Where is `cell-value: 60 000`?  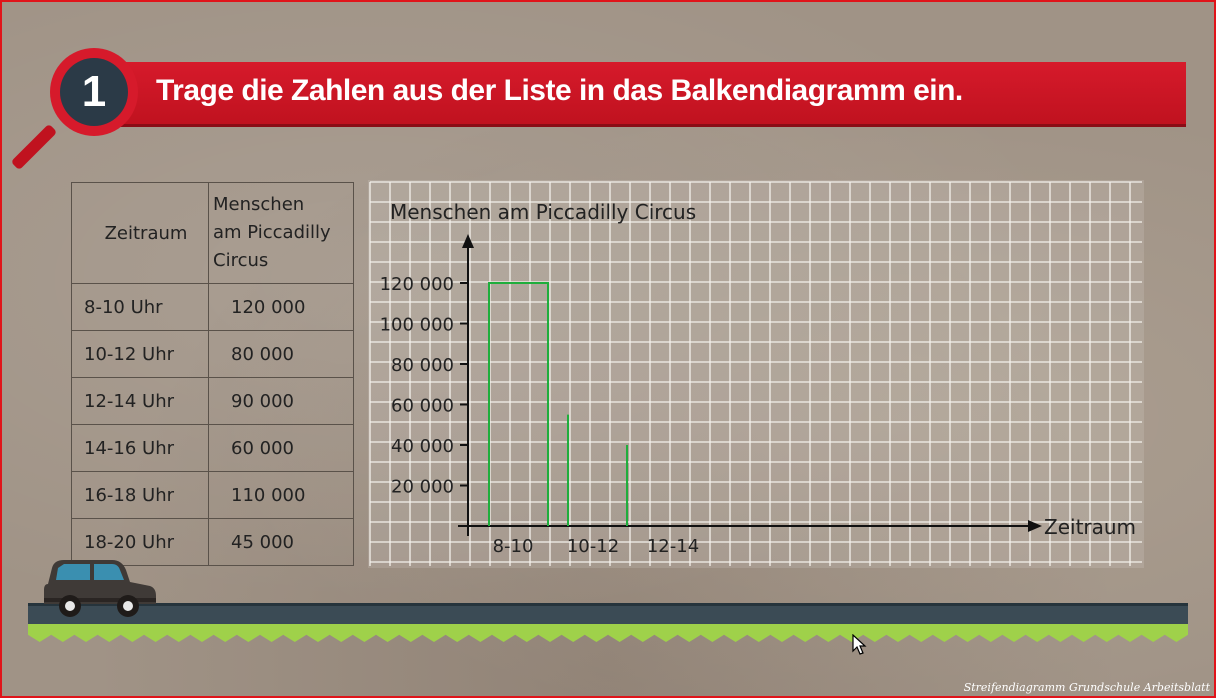
cell-value: 60 000 is located at coordinates (281, 448).